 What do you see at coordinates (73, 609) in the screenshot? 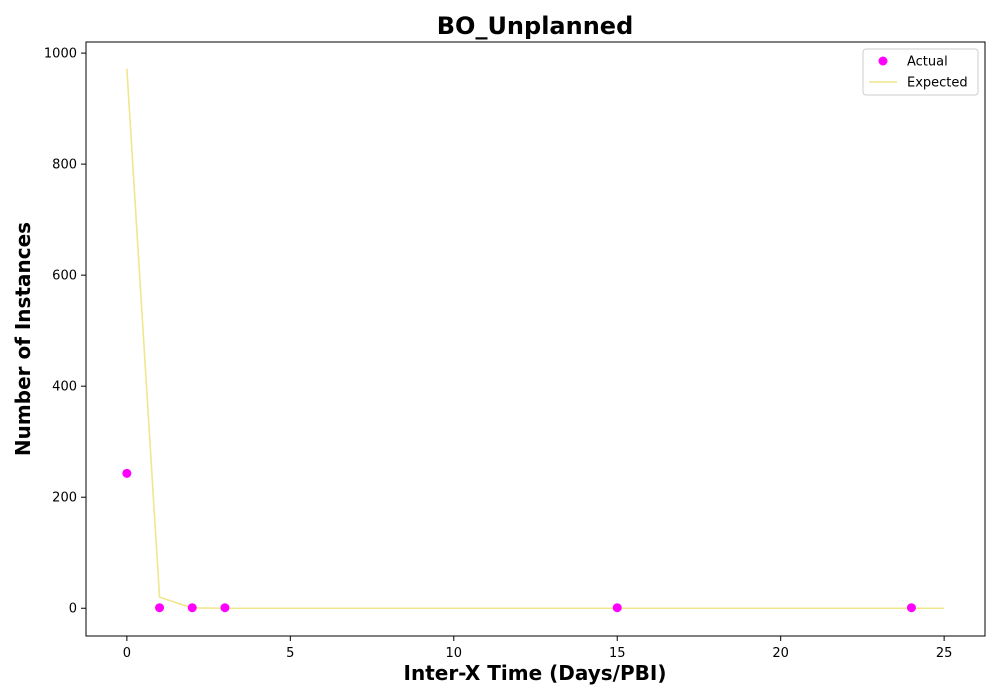
I see `y-tick-label-0: 0` at bounding box center [73, 609].